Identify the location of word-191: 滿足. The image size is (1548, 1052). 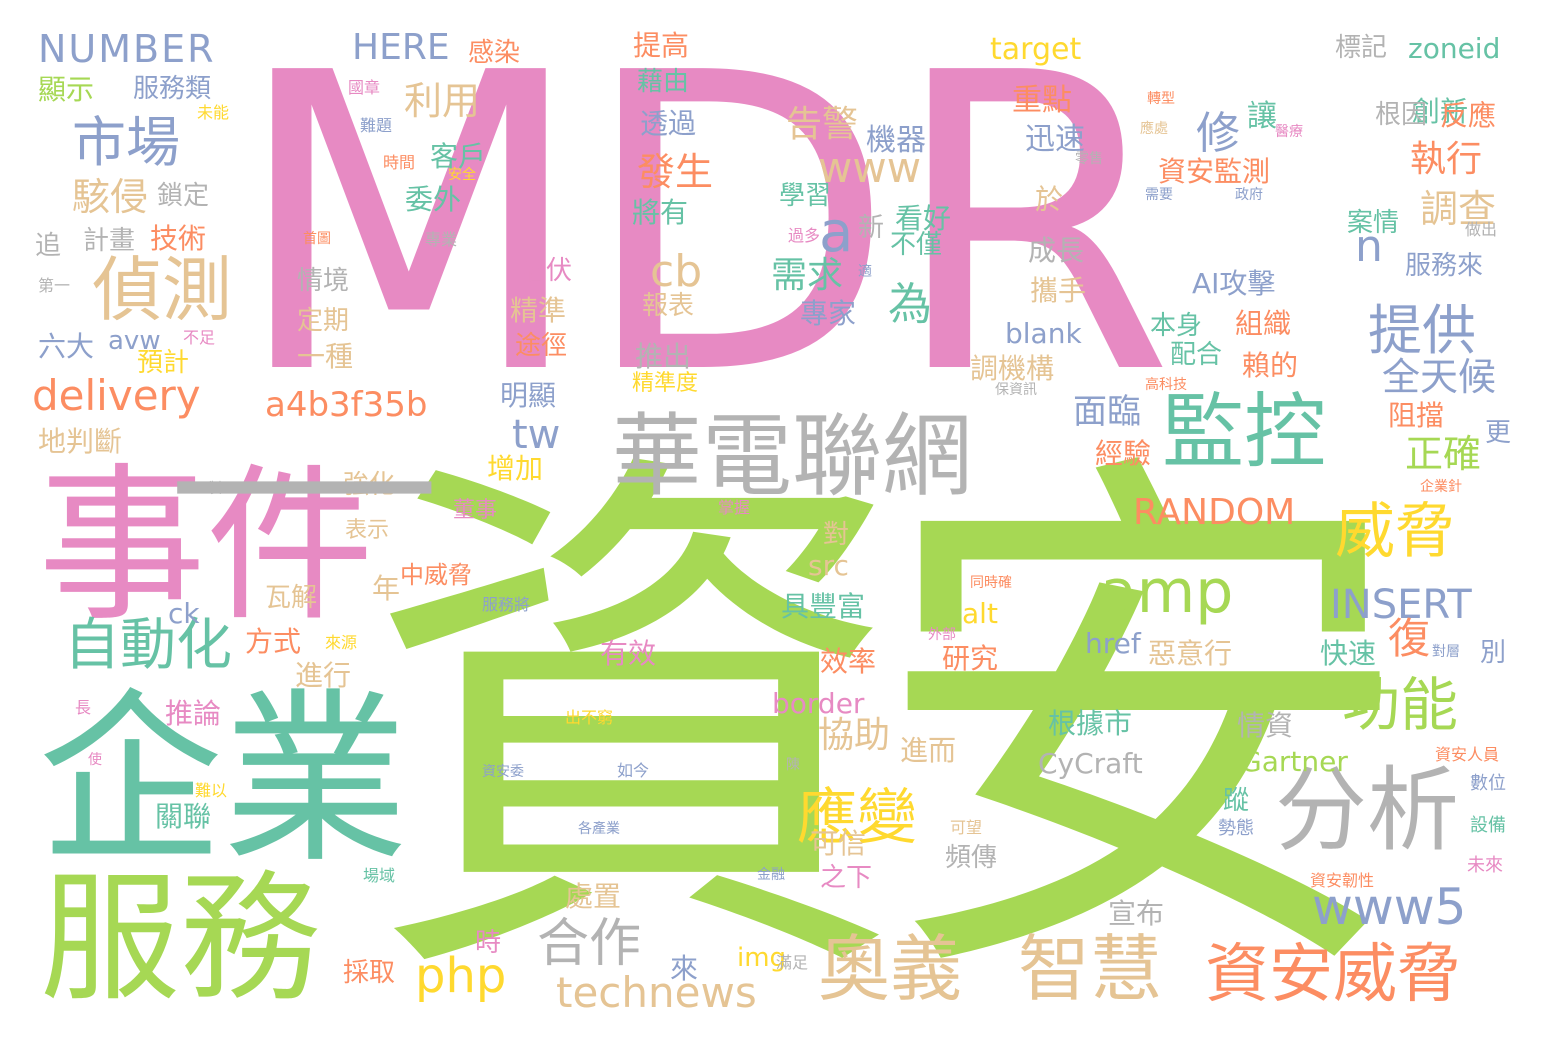
(792, 963).